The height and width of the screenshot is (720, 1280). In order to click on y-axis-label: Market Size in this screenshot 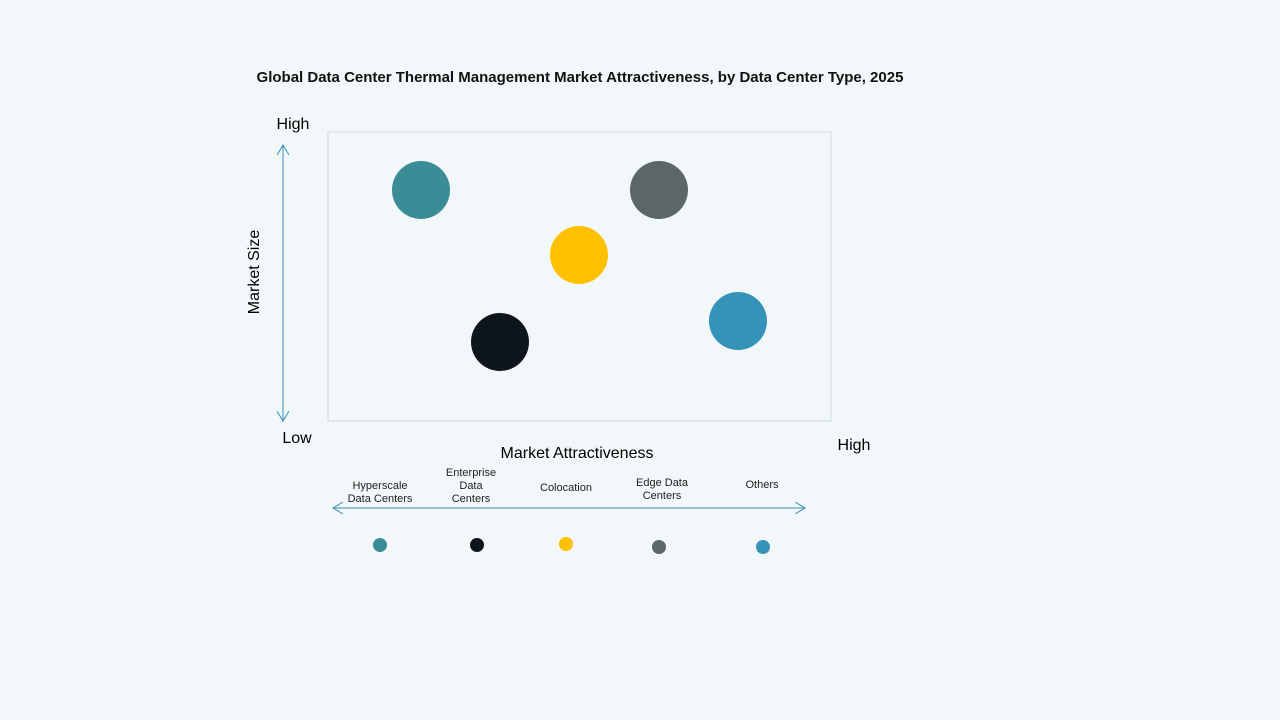, I will do `click(254, 272)`.